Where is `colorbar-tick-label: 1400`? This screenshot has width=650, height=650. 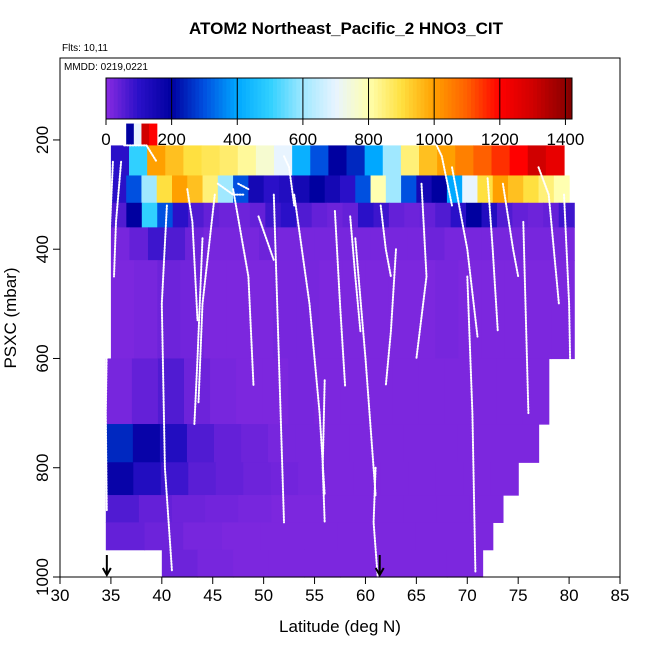 colorbar-tick-label: 1400 is located at coordinates (566, 139).